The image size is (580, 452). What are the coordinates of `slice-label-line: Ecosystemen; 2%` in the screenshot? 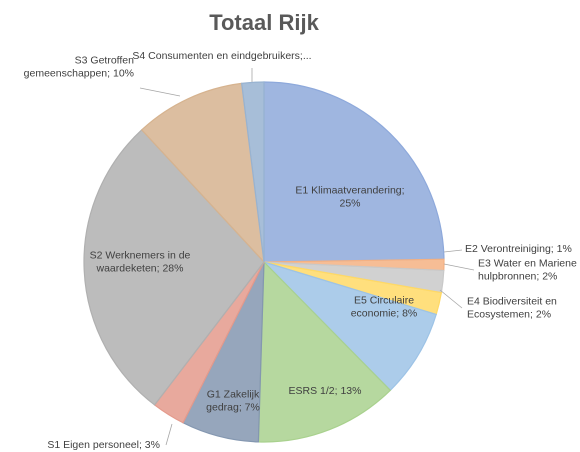 It's located at (509, 315).